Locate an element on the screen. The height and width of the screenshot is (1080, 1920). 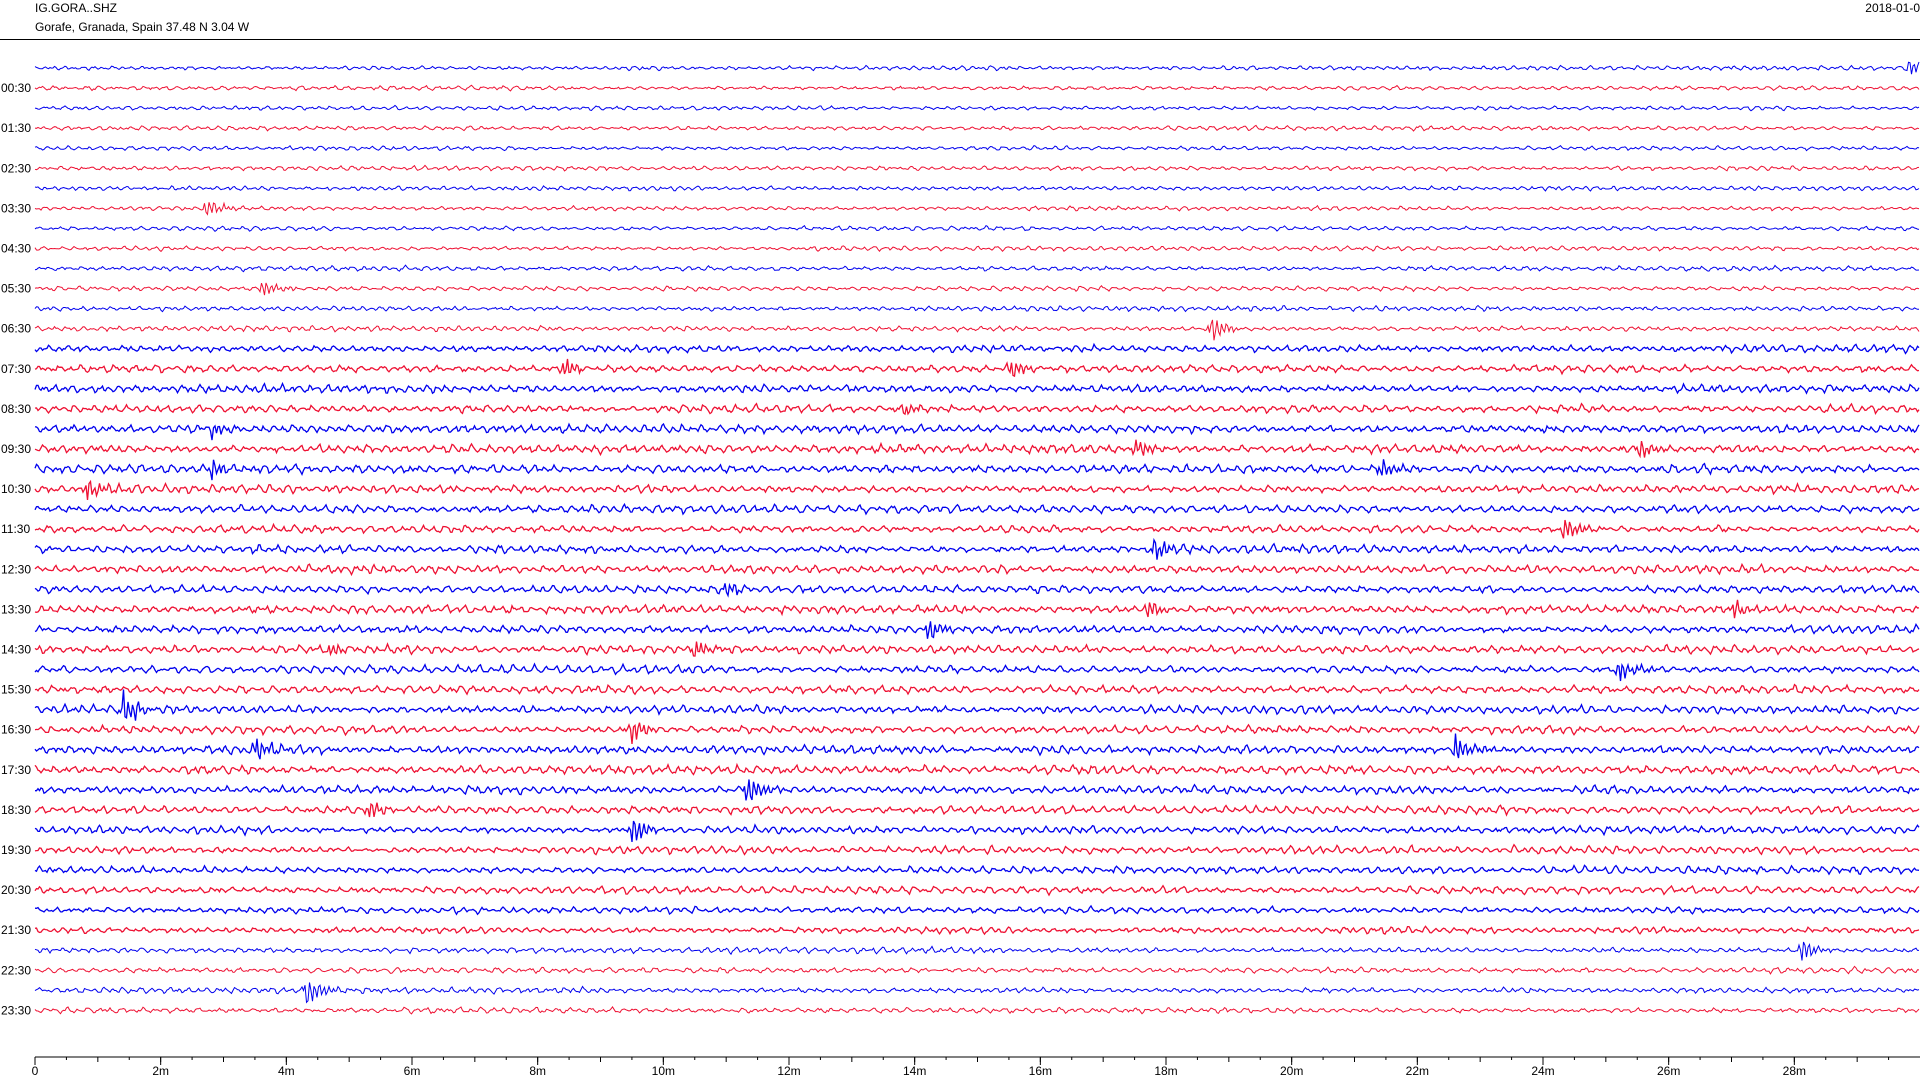
row-time-label: 20:30 is located at coordinates (16, 890).